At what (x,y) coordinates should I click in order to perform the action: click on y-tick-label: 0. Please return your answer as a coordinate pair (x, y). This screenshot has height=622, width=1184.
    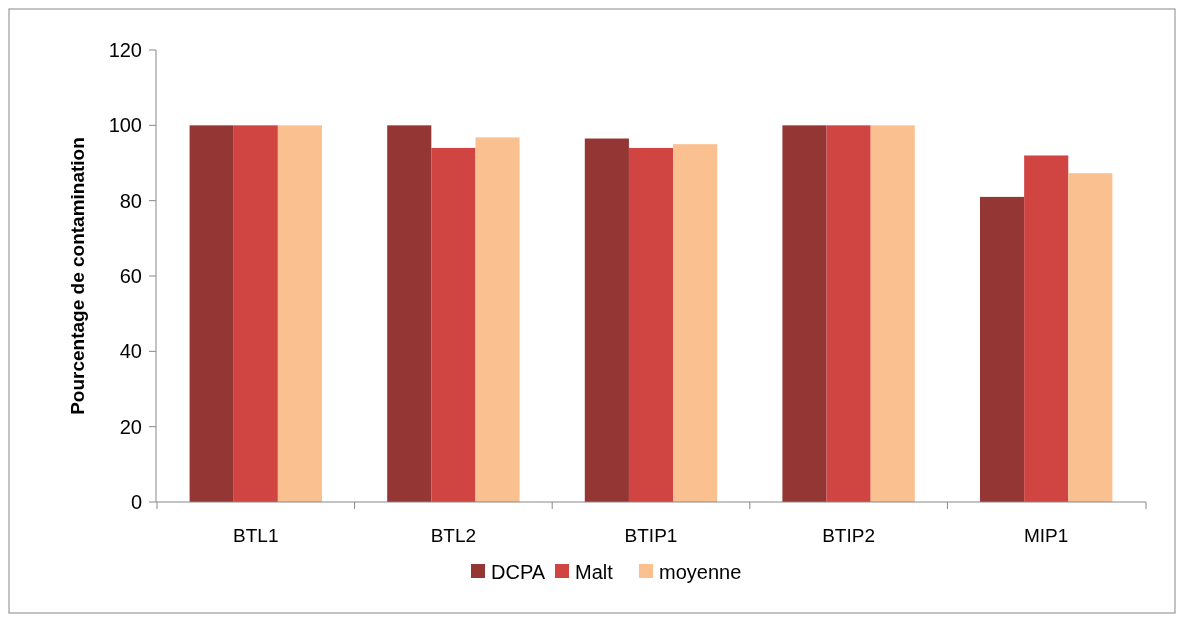
    Looking at the image, I should click on (136, 502).